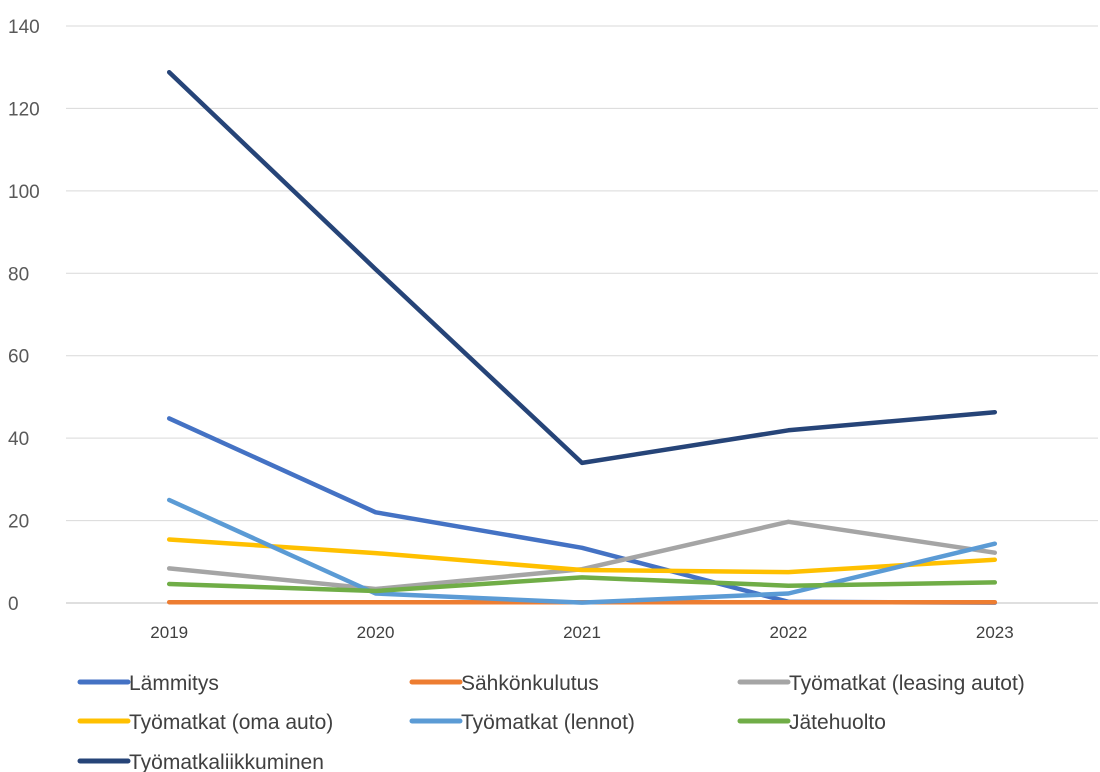  What do you see at coordinates (174, 683) in the screenshot?
I see `legend-label: Lämmitys` at bounding box center [174, 683].